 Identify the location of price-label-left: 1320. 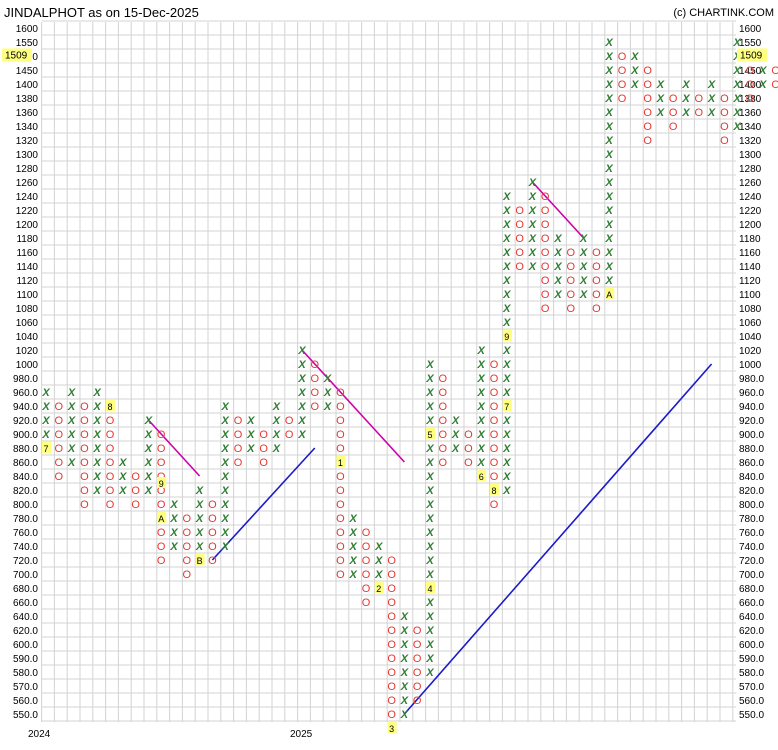
(27, 141).